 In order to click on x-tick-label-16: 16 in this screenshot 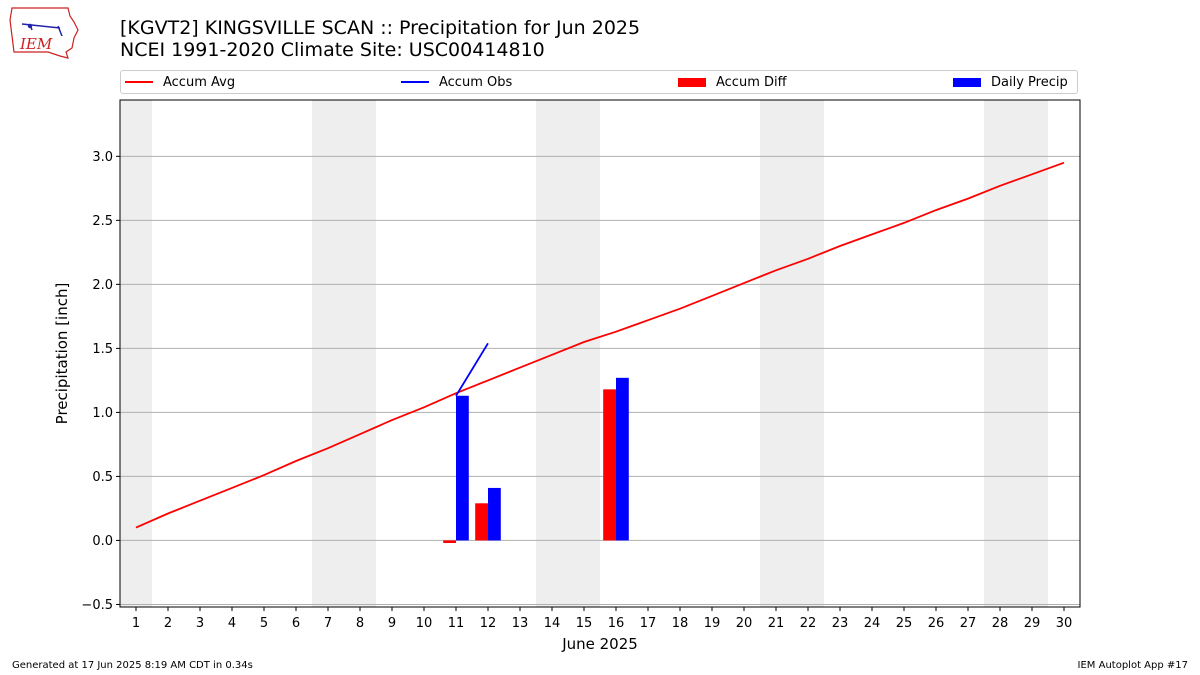, I will do `click(616, 623)`.